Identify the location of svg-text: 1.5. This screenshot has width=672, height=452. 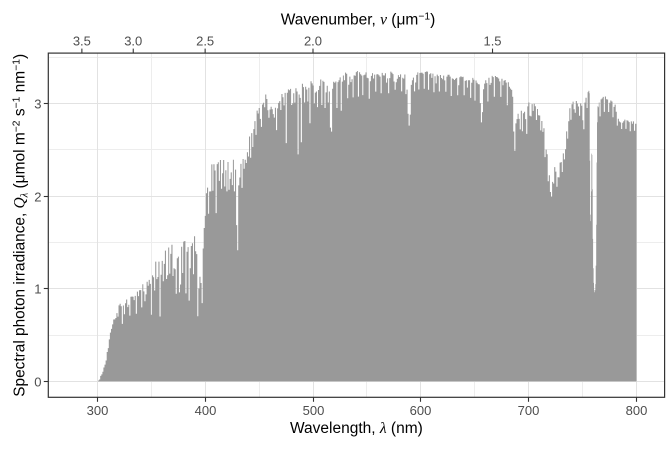
(492, 41).